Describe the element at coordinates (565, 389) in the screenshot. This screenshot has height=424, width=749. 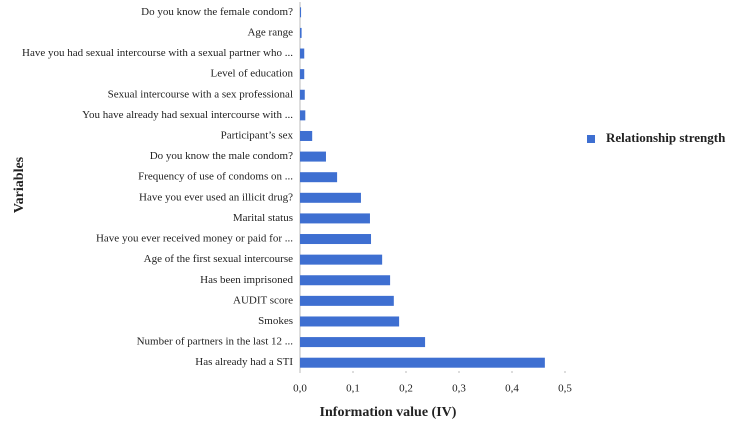
I see `x-tick-label: 0,5` at that location.